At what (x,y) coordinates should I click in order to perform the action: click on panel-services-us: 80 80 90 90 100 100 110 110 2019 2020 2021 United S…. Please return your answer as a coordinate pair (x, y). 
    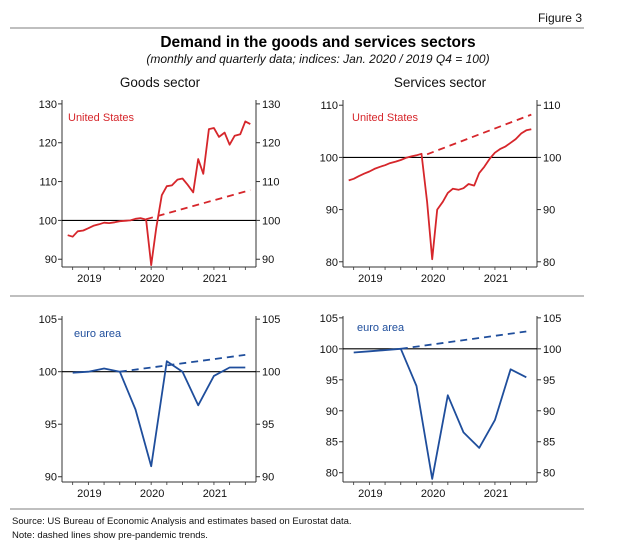
    Looking at the image, I should click on (440, 192).